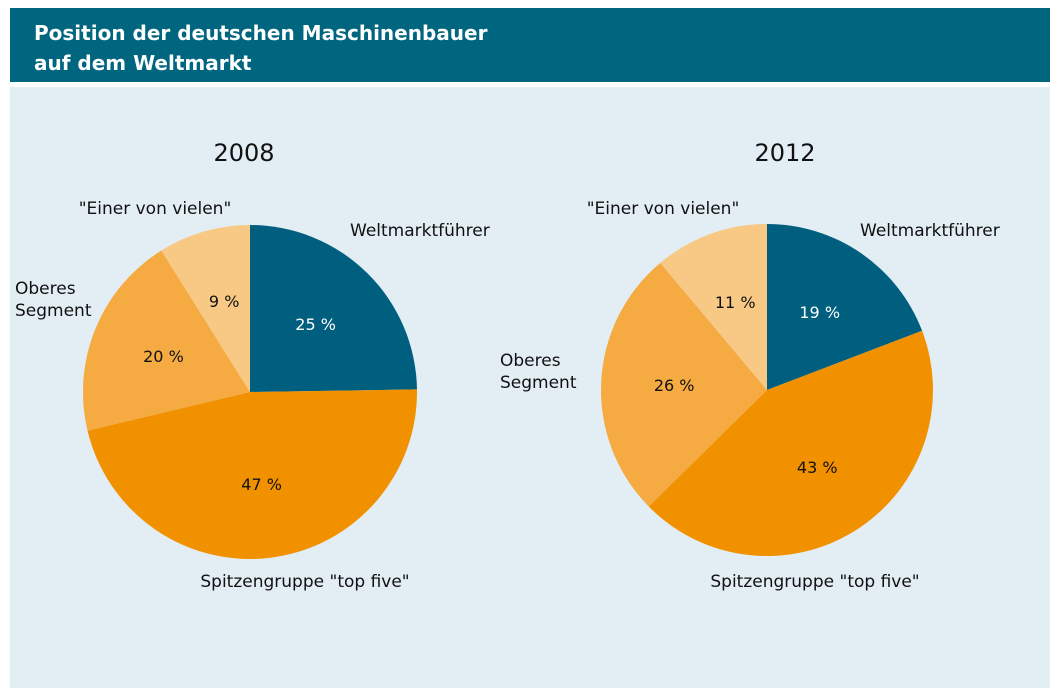 Image resolution: width=1060 pixels, height=688 pixels. What do you see at coordinates (735, 302) in the screenshot?
I see `value-label: 11 %` at bounding box center [735, 302].